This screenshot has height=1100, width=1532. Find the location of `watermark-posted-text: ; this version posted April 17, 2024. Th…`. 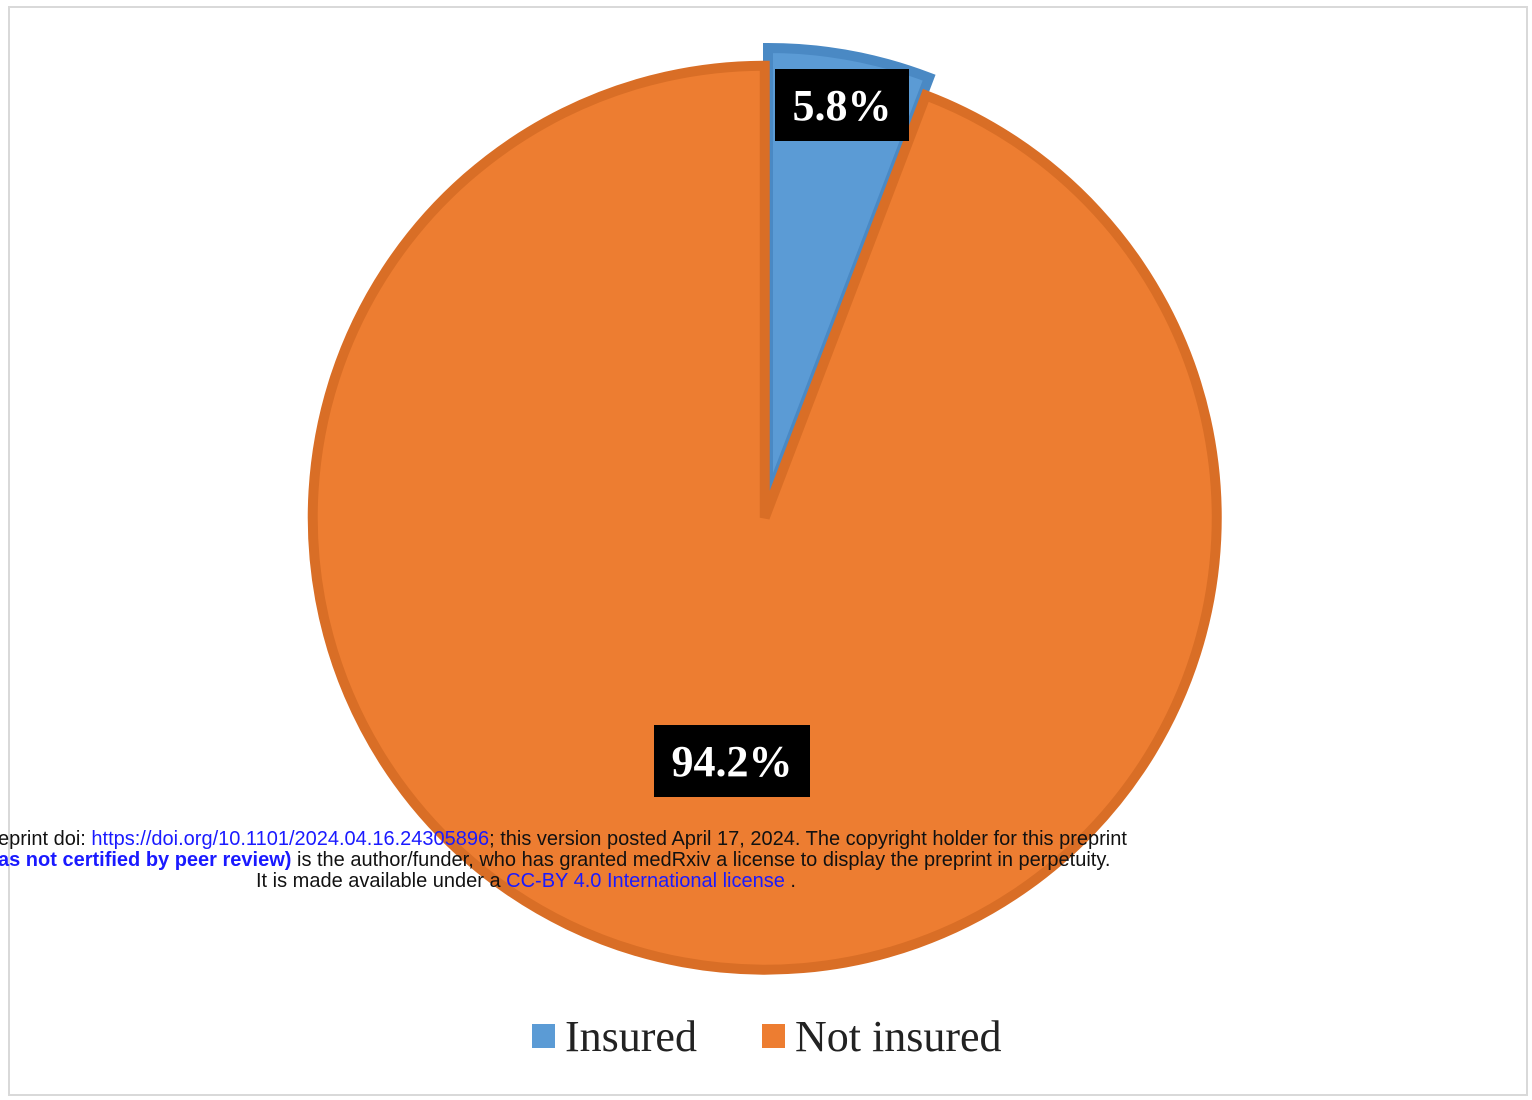

watermark-posted-text: ; this version posted April 17, 2024. Th… is located at coordinates (808, 839).